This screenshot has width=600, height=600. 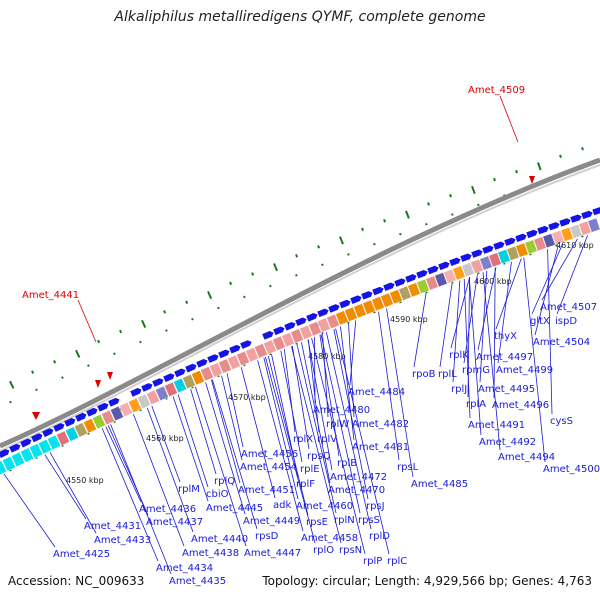 What do you see at coordinates (341, 410) in the screenshot?
I see `gene-label: Amet_4480` at bounding box center [341, 410].